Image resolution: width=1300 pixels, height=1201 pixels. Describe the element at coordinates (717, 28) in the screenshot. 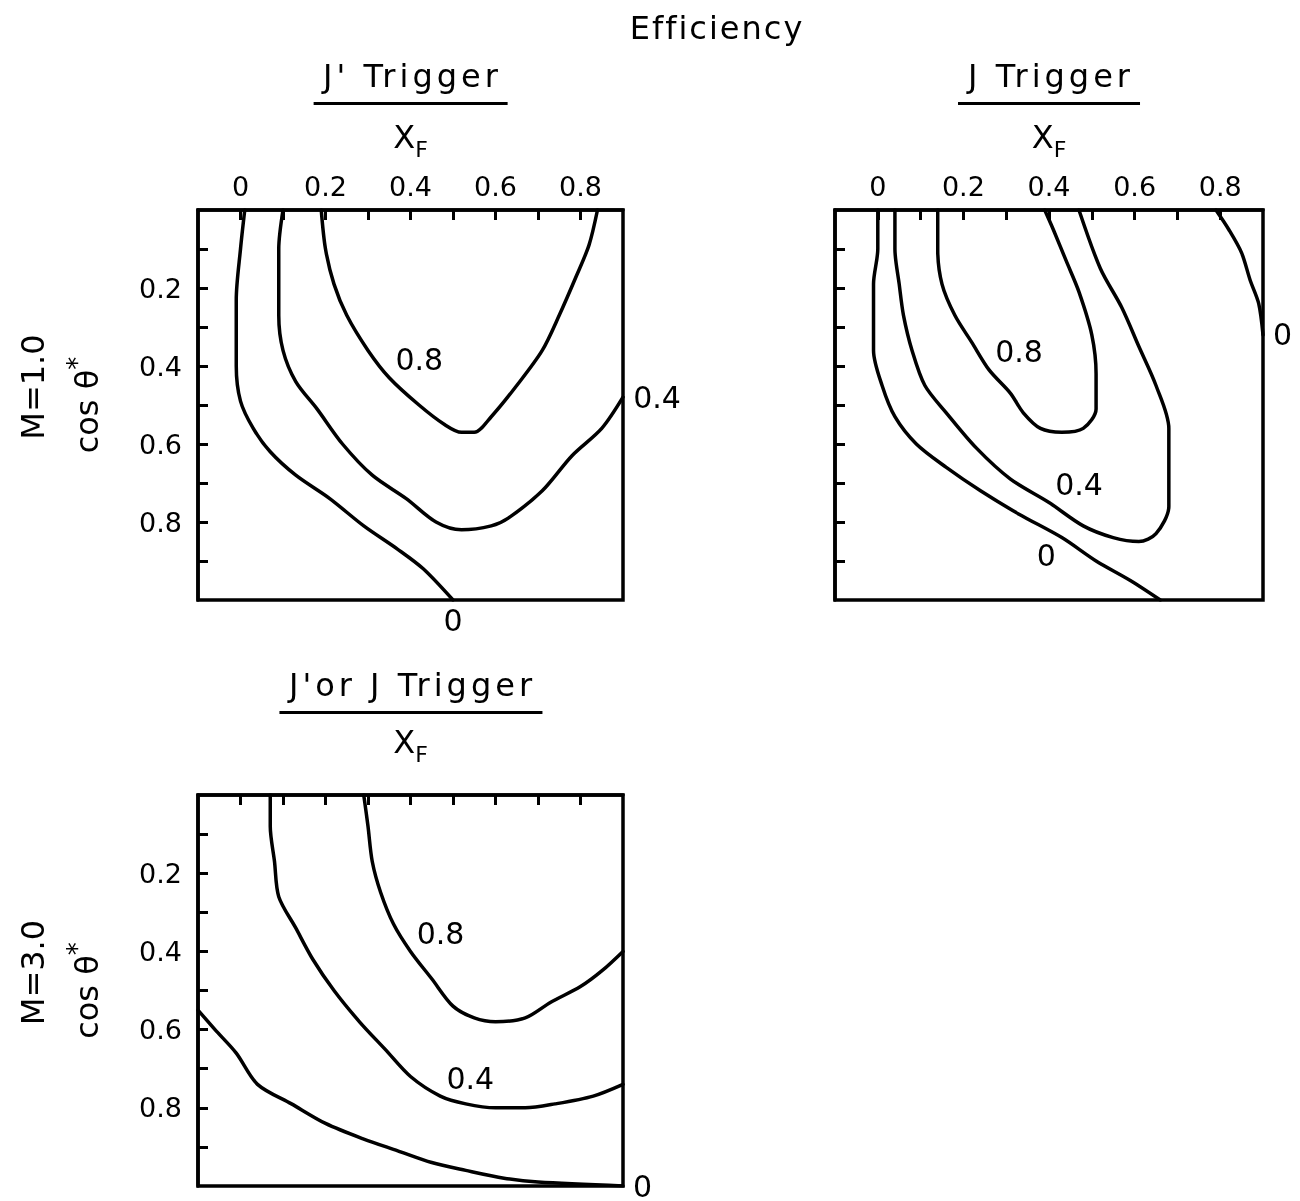

I see `text: Efficiency` at that location.